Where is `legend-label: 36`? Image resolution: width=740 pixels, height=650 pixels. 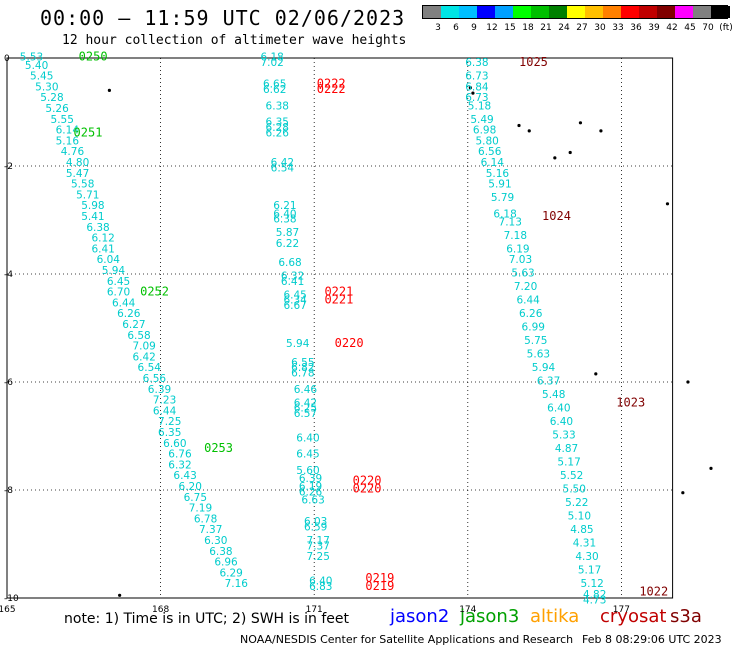 legend-label: 36 is located at coordinates (636, 28).